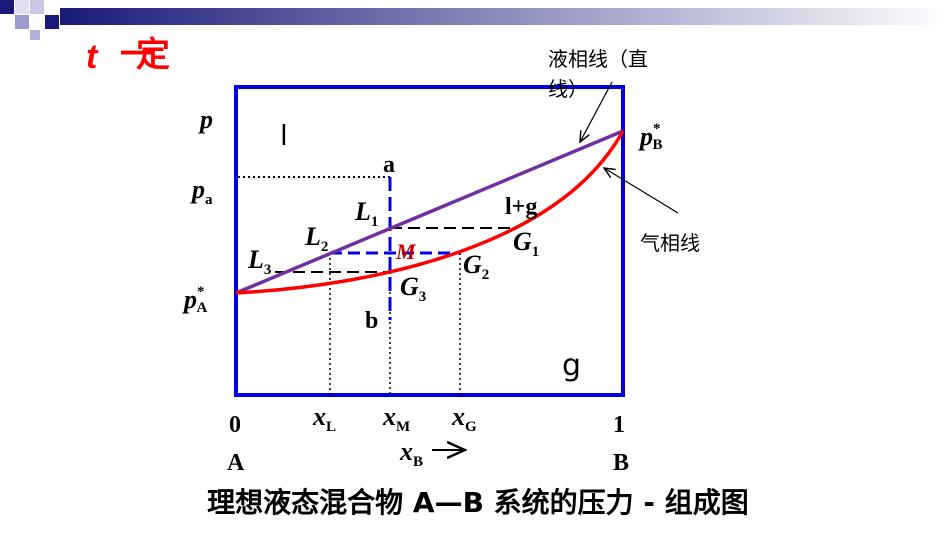  I want to click on condition-text: 一定, so click(145, 55).